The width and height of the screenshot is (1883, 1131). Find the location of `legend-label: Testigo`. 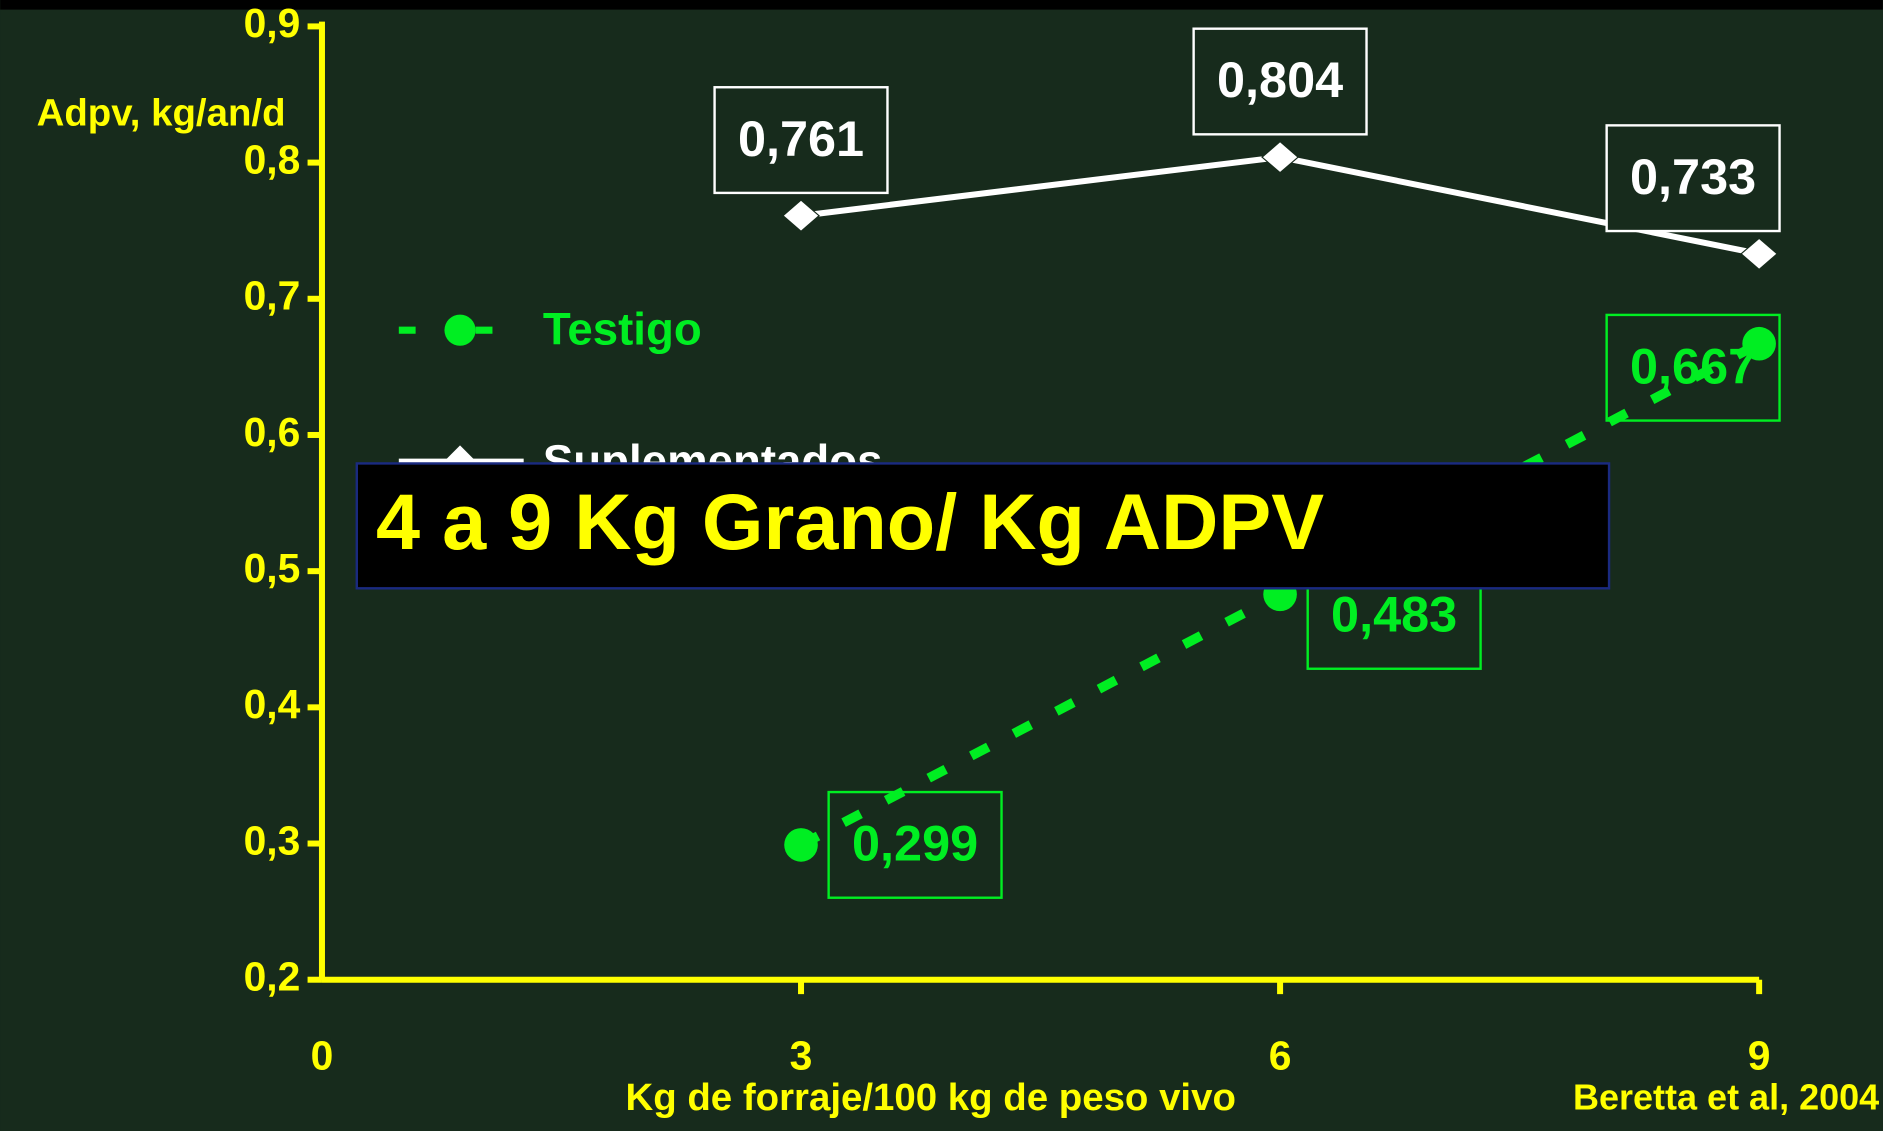

legend-label: Testigo is located at coordinates (622, 329).